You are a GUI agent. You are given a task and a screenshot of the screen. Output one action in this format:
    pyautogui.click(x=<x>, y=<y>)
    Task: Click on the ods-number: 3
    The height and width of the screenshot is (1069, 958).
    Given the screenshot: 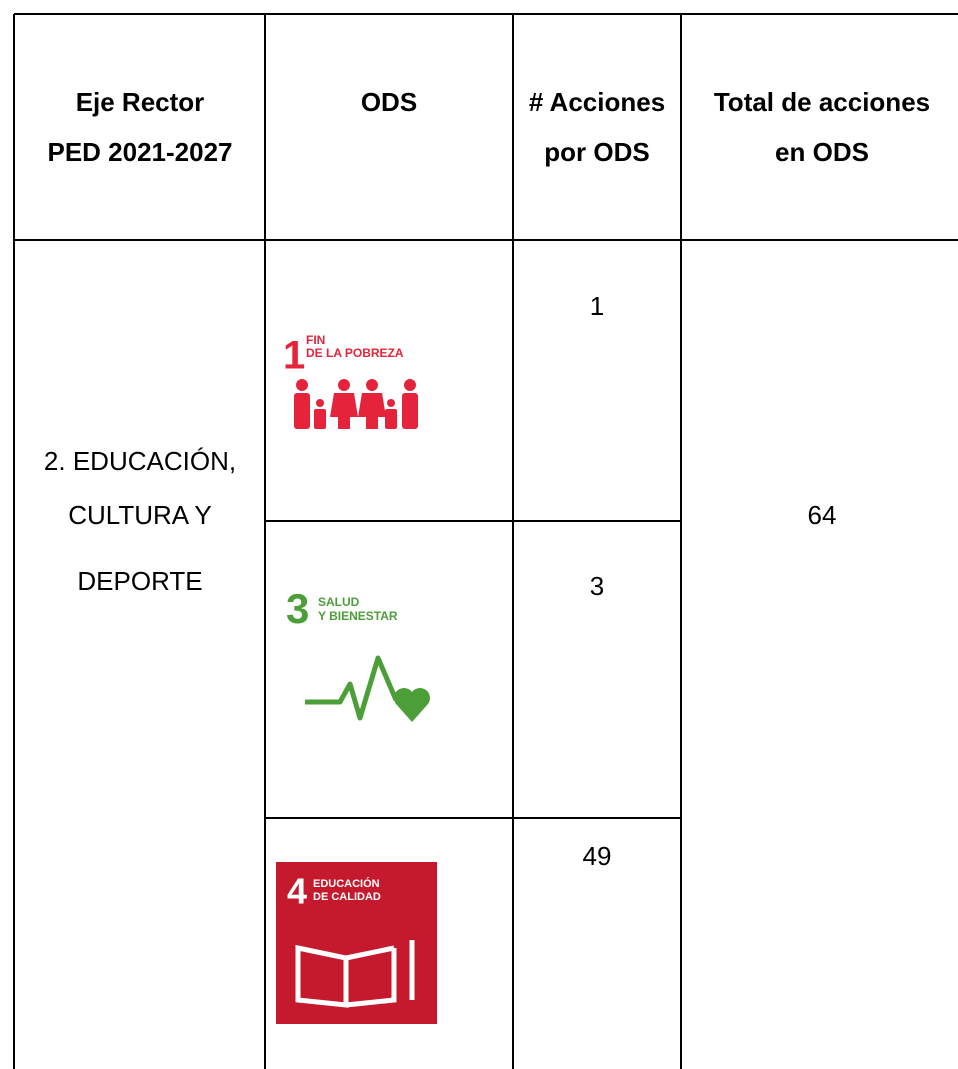 What is the action you would take?
    pyautogui.click(x=297, y=608)
    